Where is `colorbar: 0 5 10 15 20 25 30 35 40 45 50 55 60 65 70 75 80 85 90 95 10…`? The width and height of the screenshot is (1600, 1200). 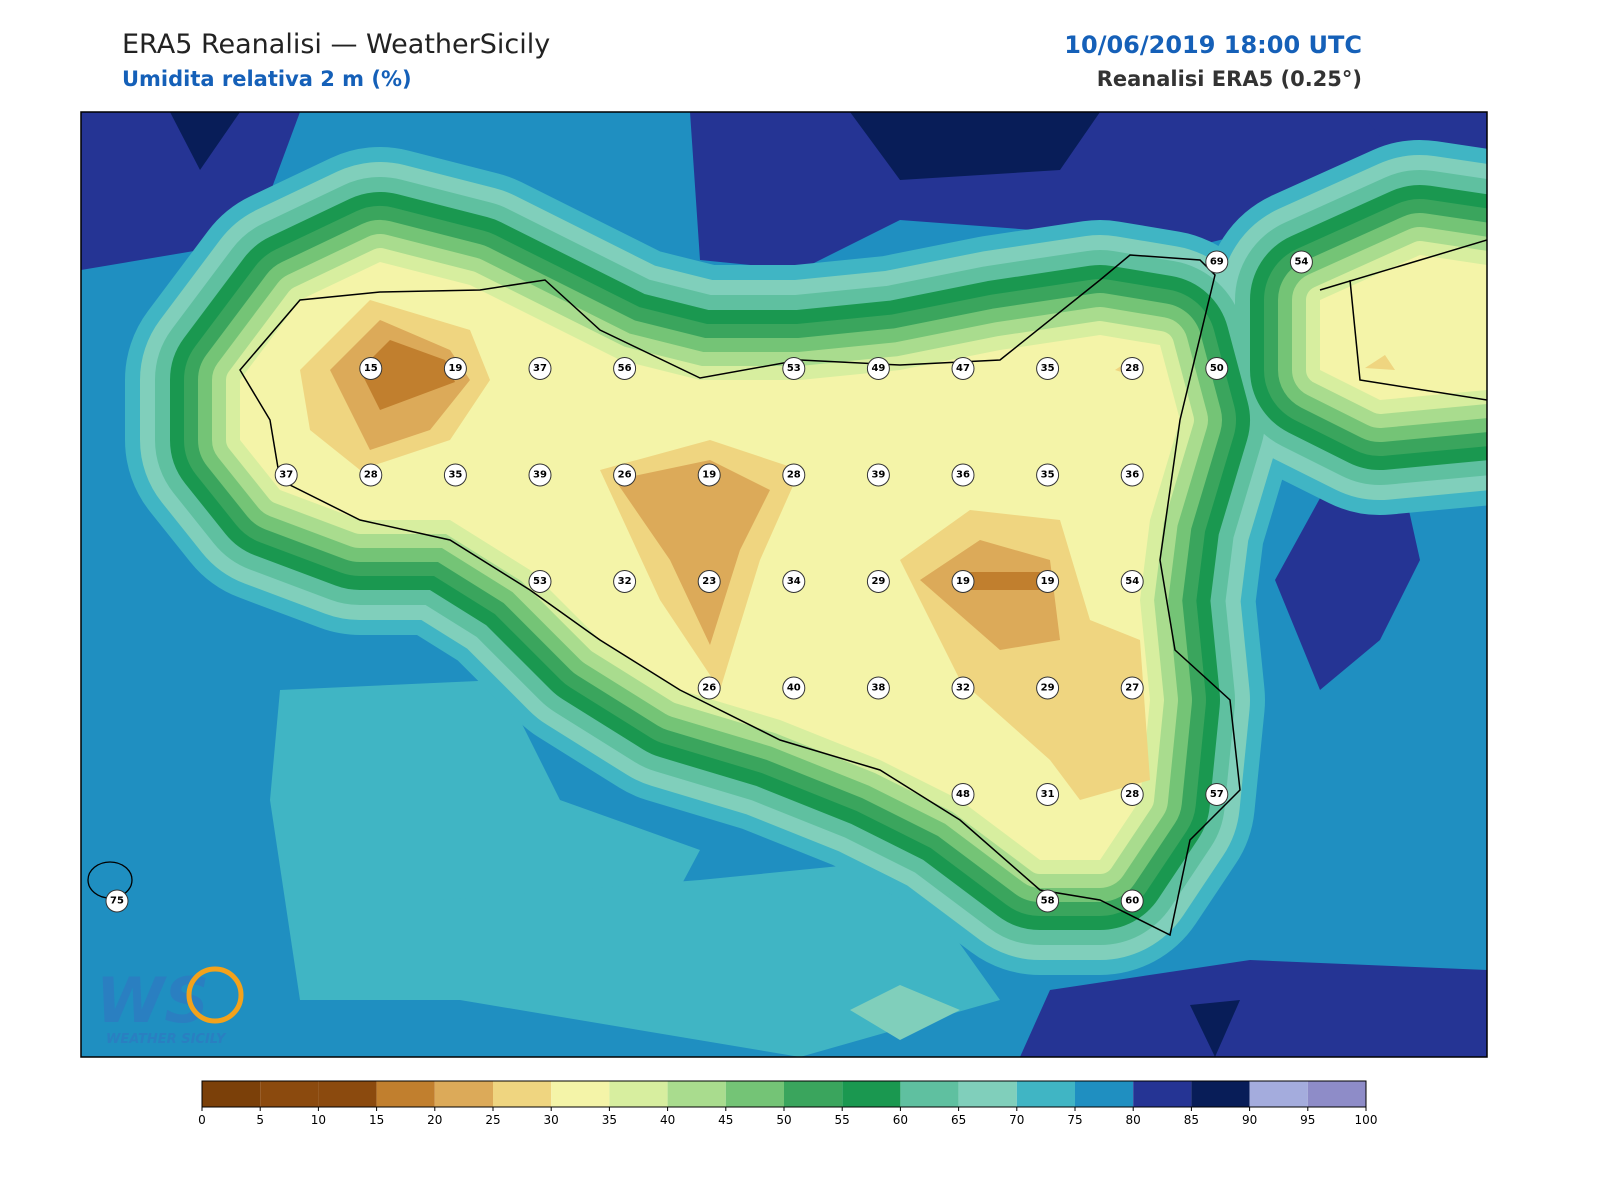
colorbar: 0 5 10 15 20 25 30 35 40 45 50 55 60 65 70 75 80 85 90 95 10… is located at coordinates (788, 1103).